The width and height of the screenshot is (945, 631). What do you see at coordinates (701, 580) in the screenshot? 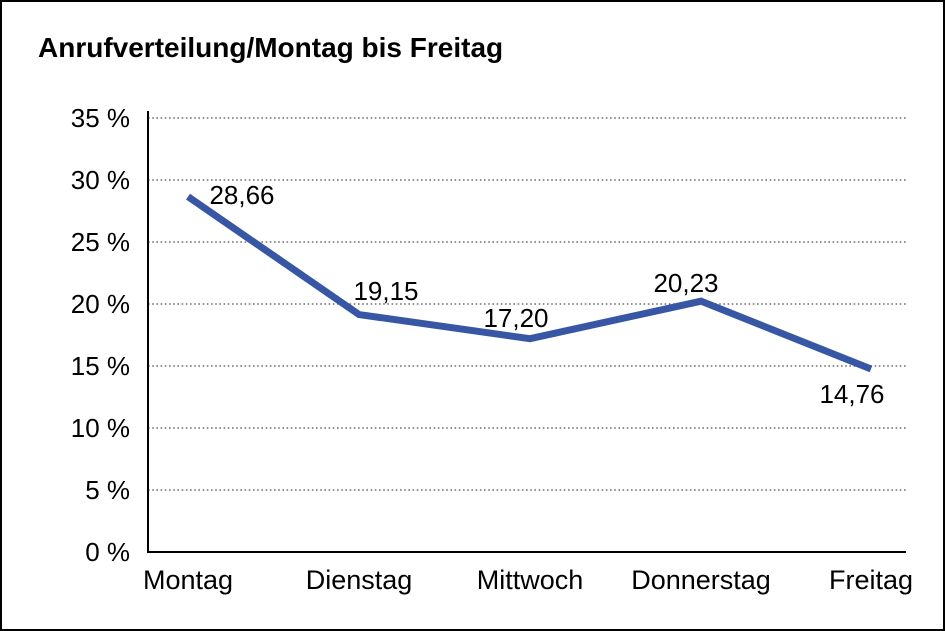
I see `x-axis-category-label: Donnerstag` at bounding box center [701, 580].